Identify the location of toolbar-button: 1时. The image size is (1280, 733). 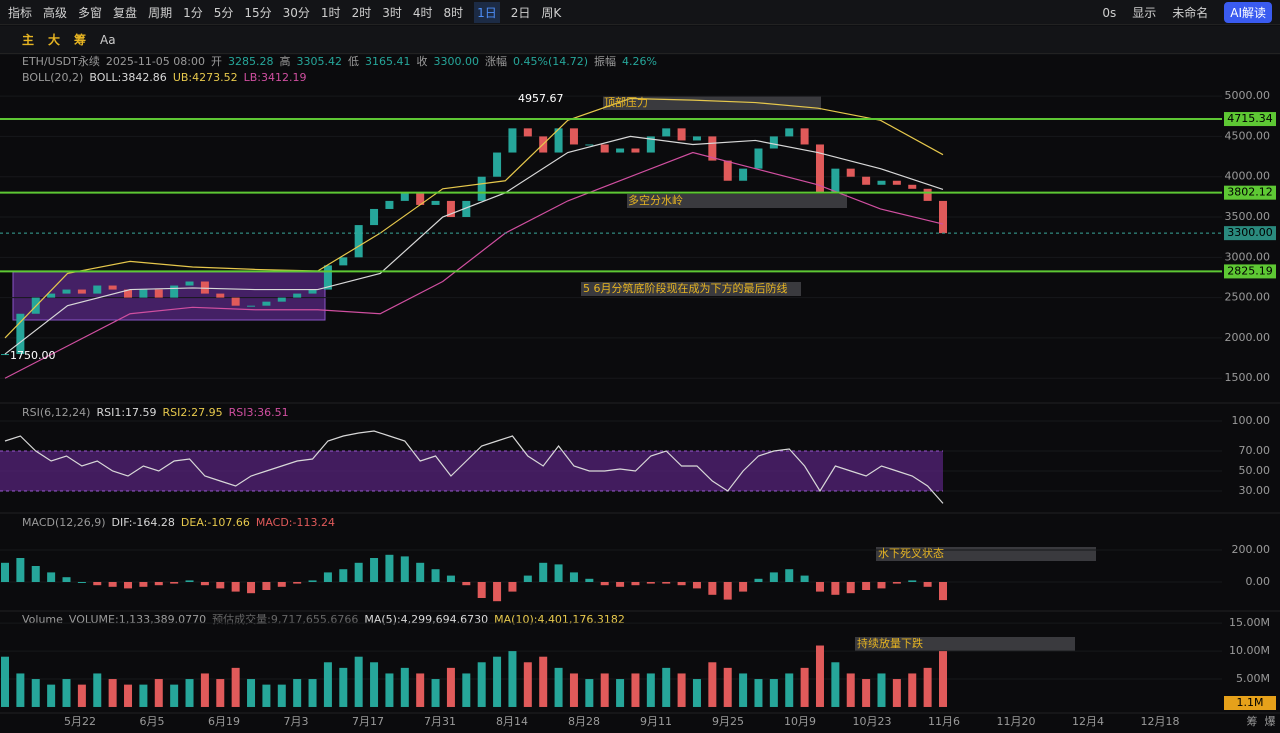
(330, 12).